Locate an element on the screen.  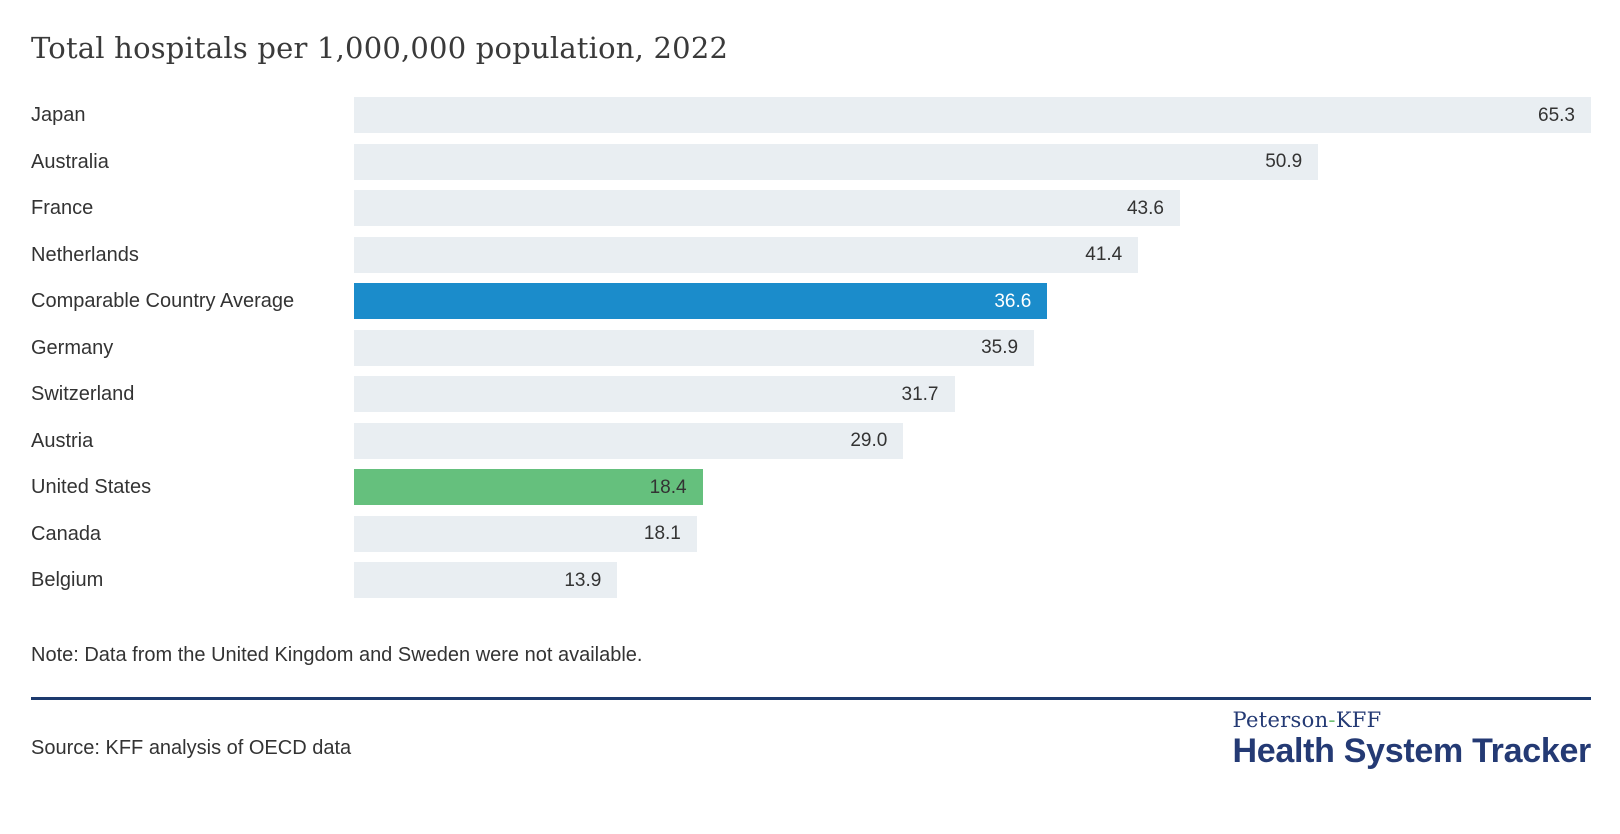
chart-row: Canada 18.1 is located at coordinates (811, 534).